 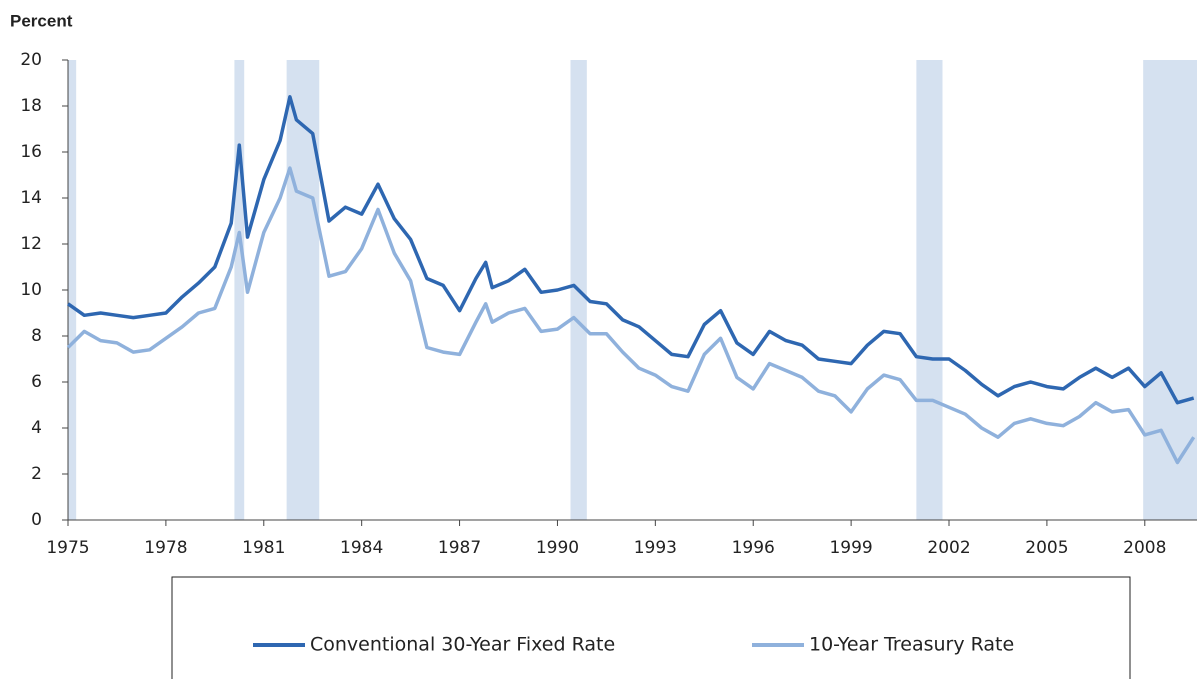 I want to click on y-tick-label: 8, so click(x=36, y=336).